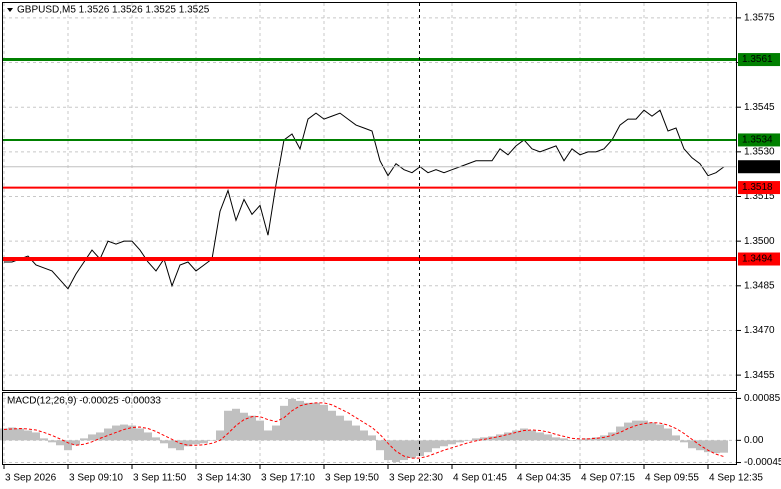 The image size is (781, 489). What do you see at coordinates (480, 478) in the screenshot?
I see `x-tick-label: 4 Sep 01:45` at bounding box center [480, 478].